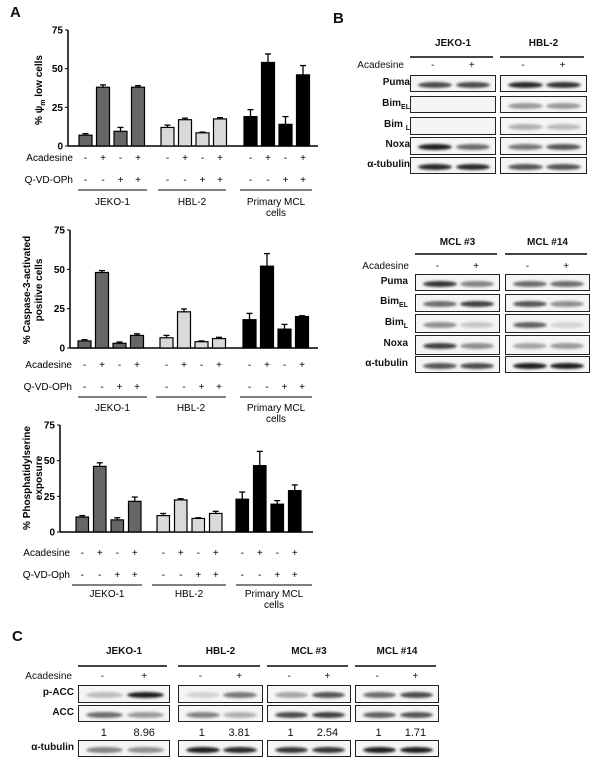  What do you see at coordinates (17, 636) in the screenshot?
I see `panel-letter-c: C` at bounding box center [17, 636].